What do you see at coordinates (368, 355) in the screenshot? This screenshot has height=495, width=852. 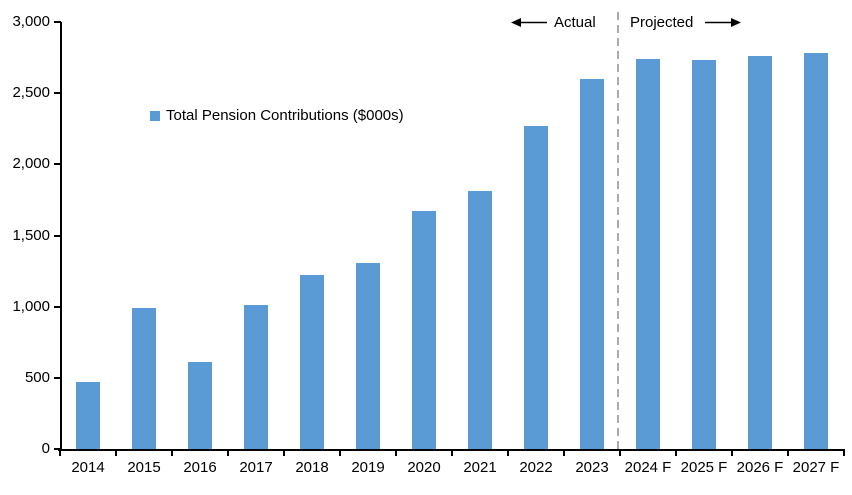 I see `bar-2019` at bounding box center [368, 355].